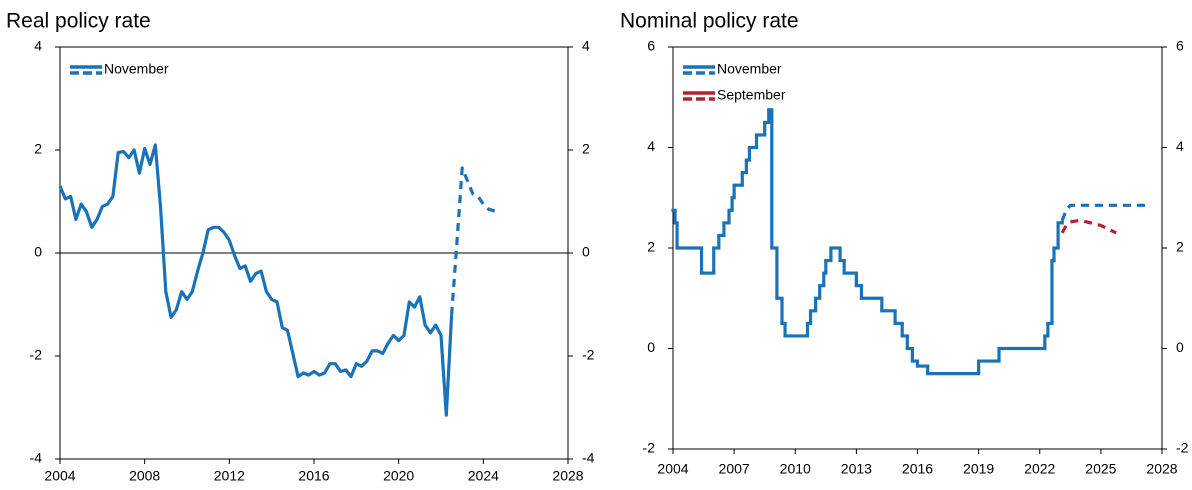 The image size is (1192, 490). I want to click on chart-title: Real policy rate, so click(78, 21).